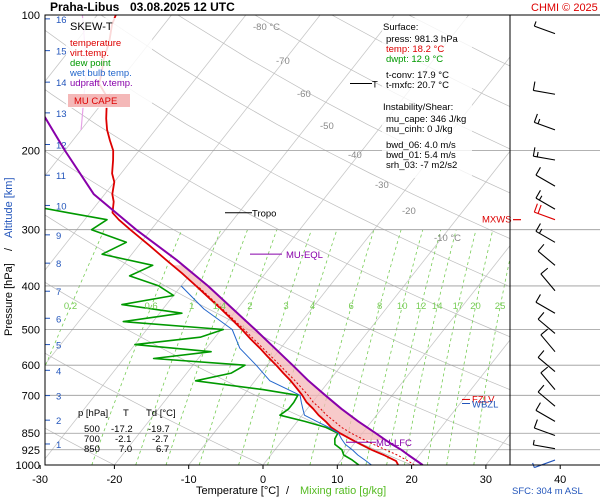 This screenshot has width=600, height=500. I want to click on altitude-tick-label: 11, so click(61, 176).